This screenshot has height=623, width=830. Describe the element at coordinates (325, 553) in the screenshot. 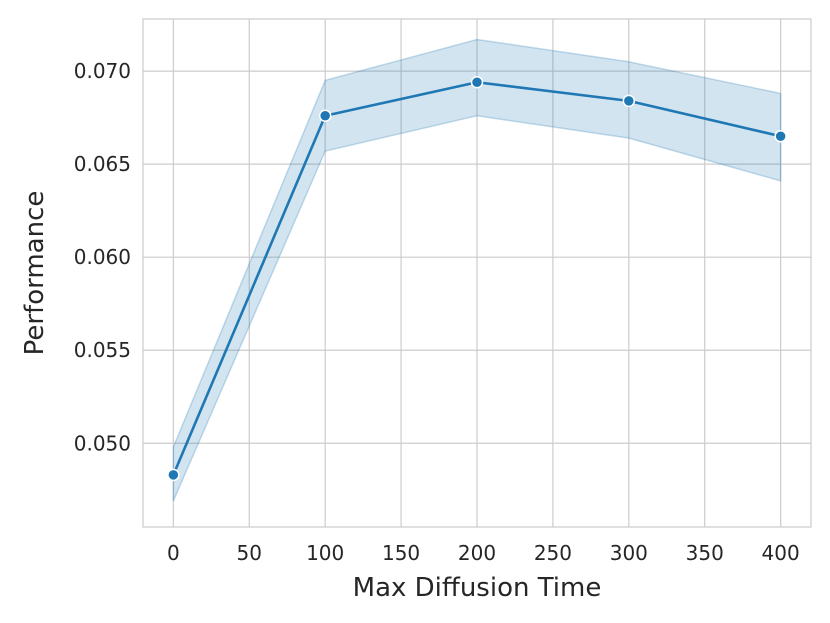

I see `x-tick-label: 100` at that location.